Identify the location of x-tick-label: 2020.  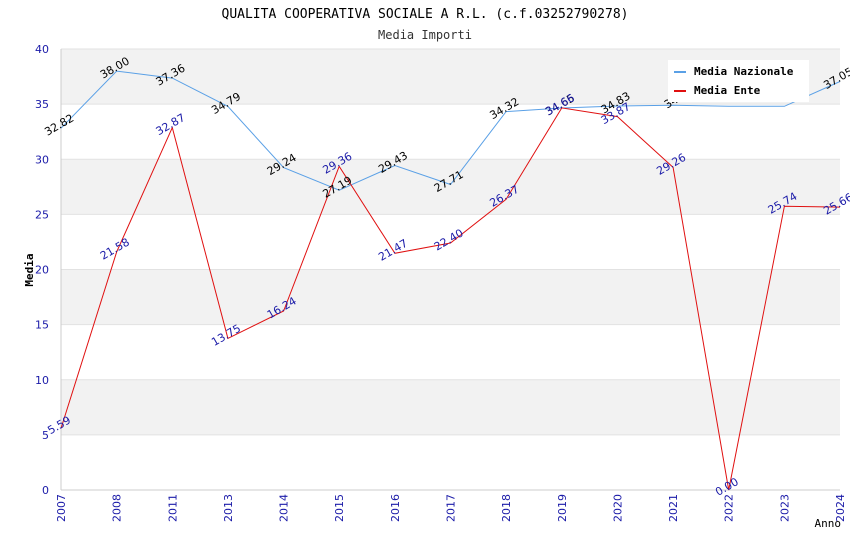
(617, 508).